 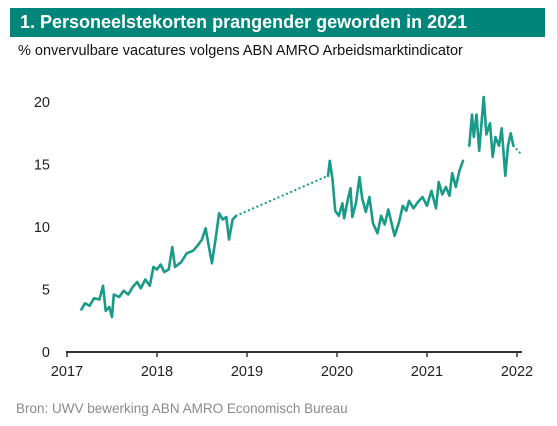 I want to click on y-tick-label: 10, so click(x=42, y=228).